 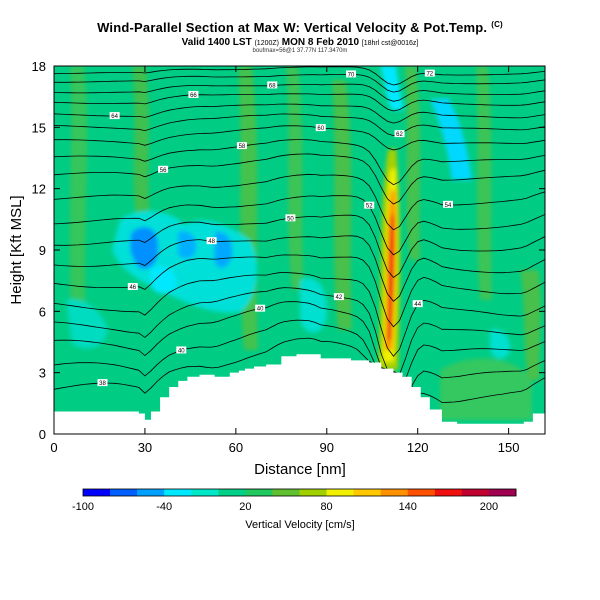 I want to click on contour-label: 42, so click(x=339, y=298).